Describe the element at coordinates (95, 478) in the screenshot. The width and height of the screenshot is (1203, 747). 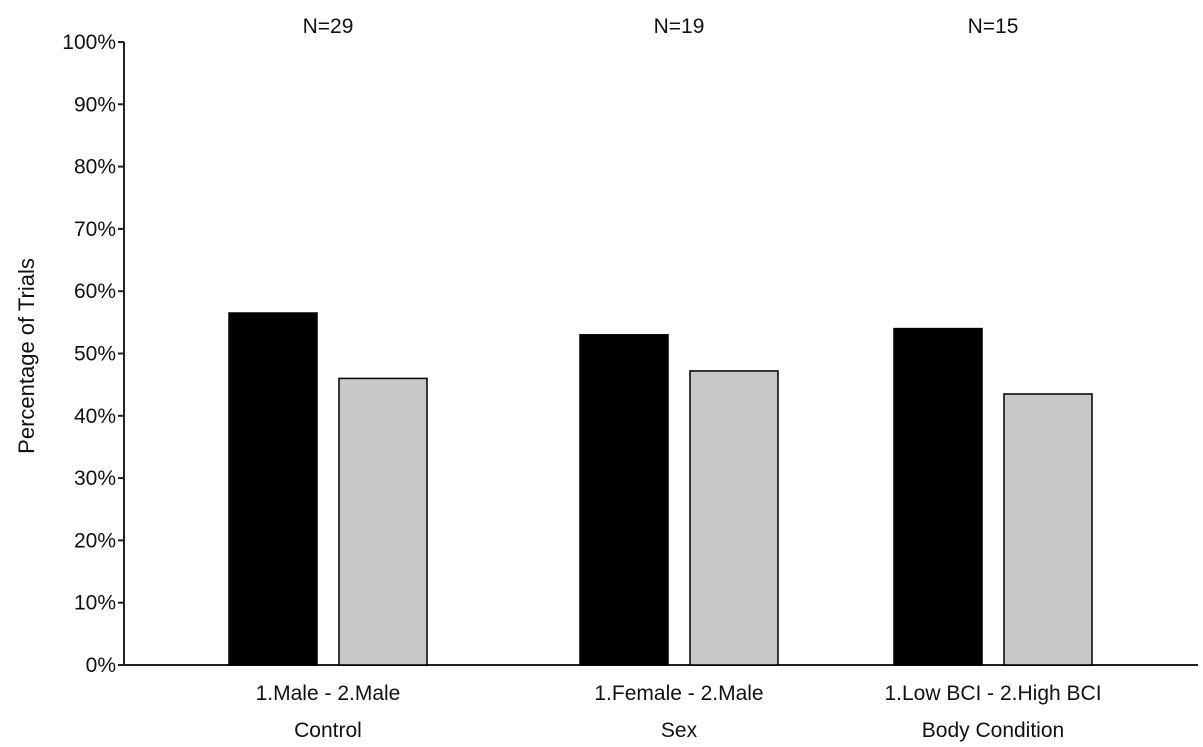
I see `y-tick-label: 30%` at that location.